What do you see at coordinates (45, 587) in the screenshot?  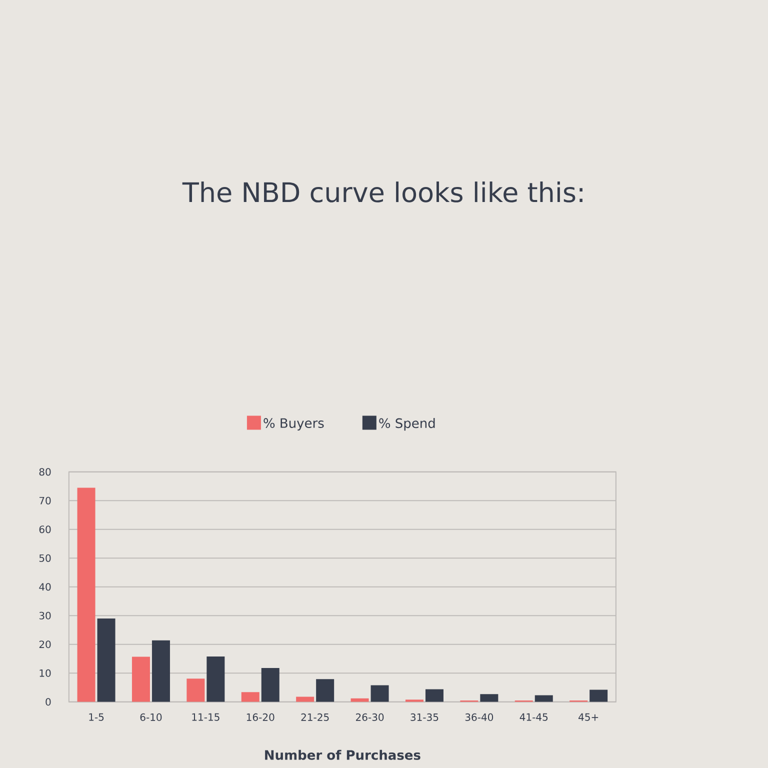 I see `y-tick-label: 40` at bounding box center [45, 587].